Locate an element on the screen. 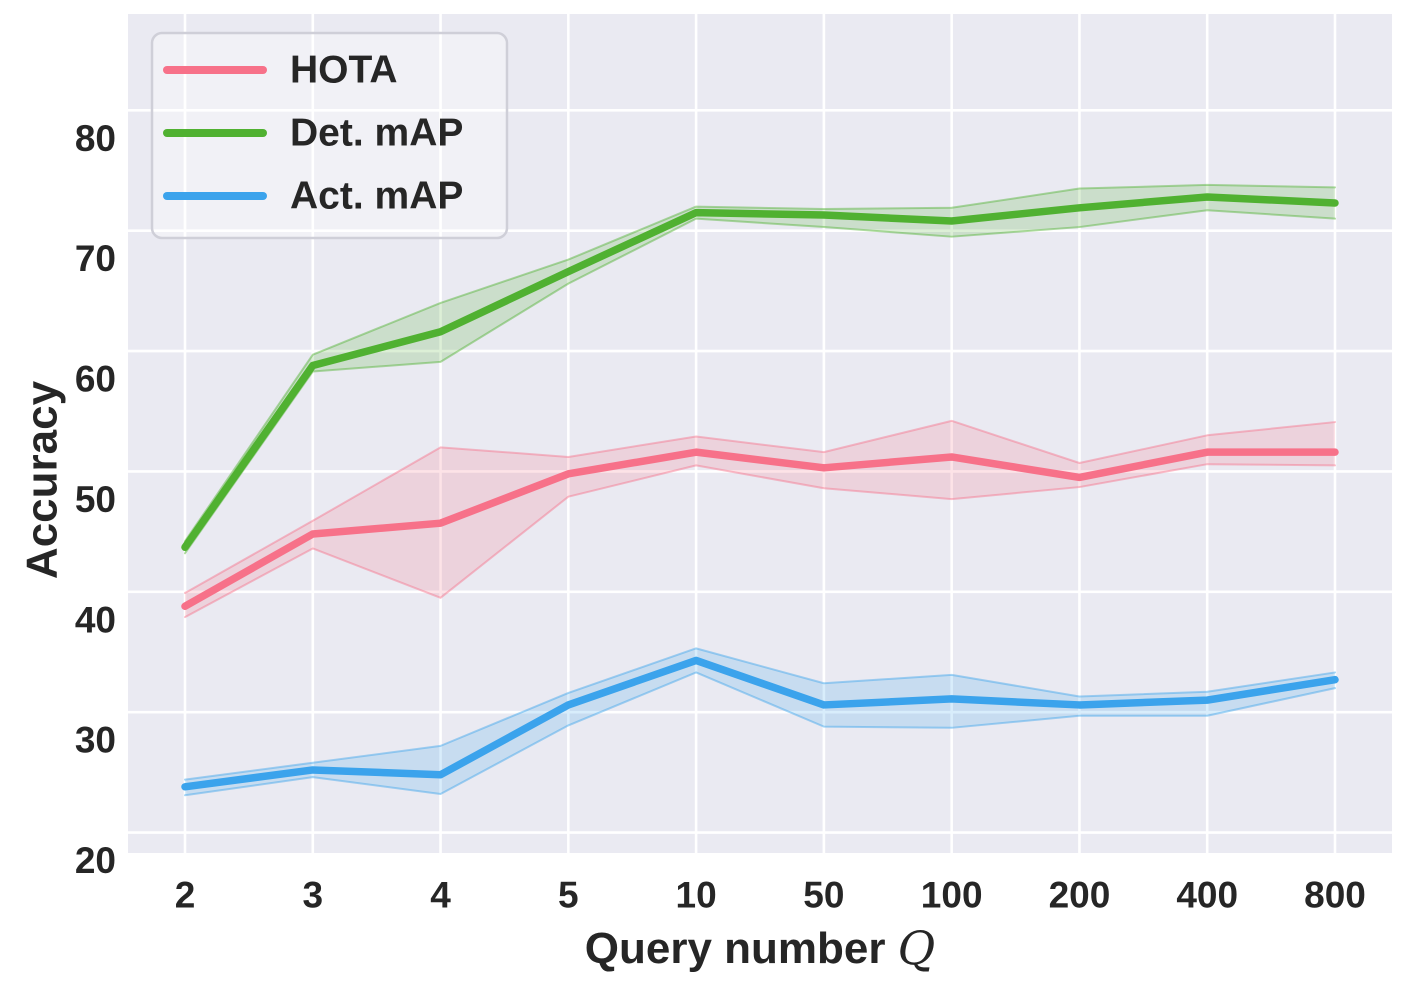 The image size is (1412, 982). y-tick-label-50: 50 is located at coordinates (95, 499).